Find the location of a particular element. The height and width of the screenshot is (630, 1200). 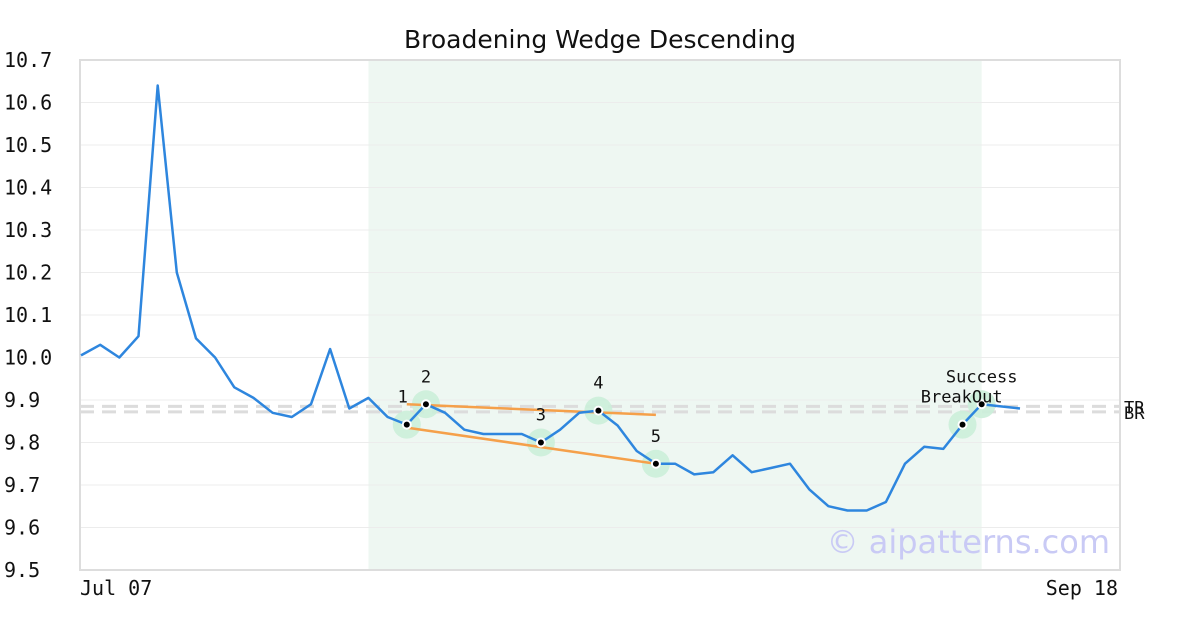

reference-label: BR is located at coordinates (1134, 414).